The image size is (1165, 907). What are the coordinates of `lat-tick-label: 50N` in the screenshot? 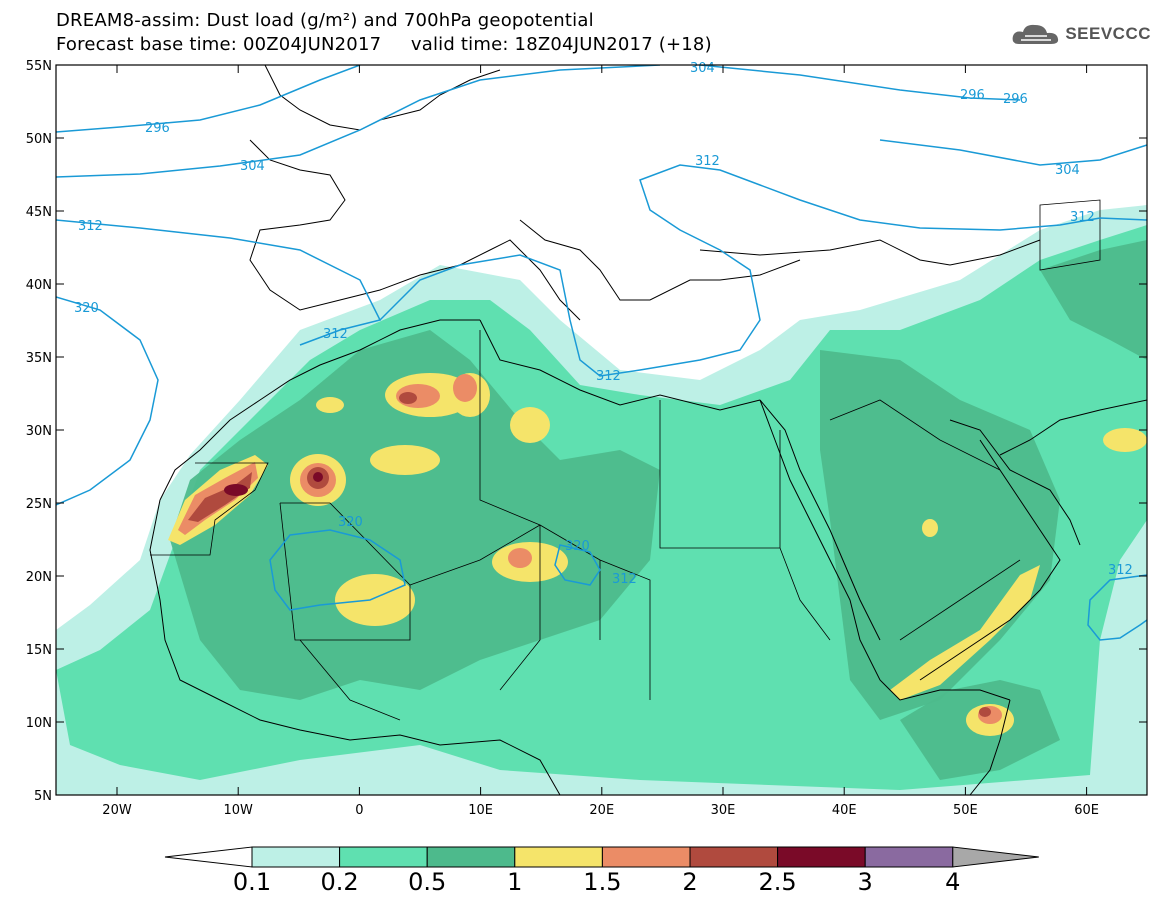 It's located at (39, 139).